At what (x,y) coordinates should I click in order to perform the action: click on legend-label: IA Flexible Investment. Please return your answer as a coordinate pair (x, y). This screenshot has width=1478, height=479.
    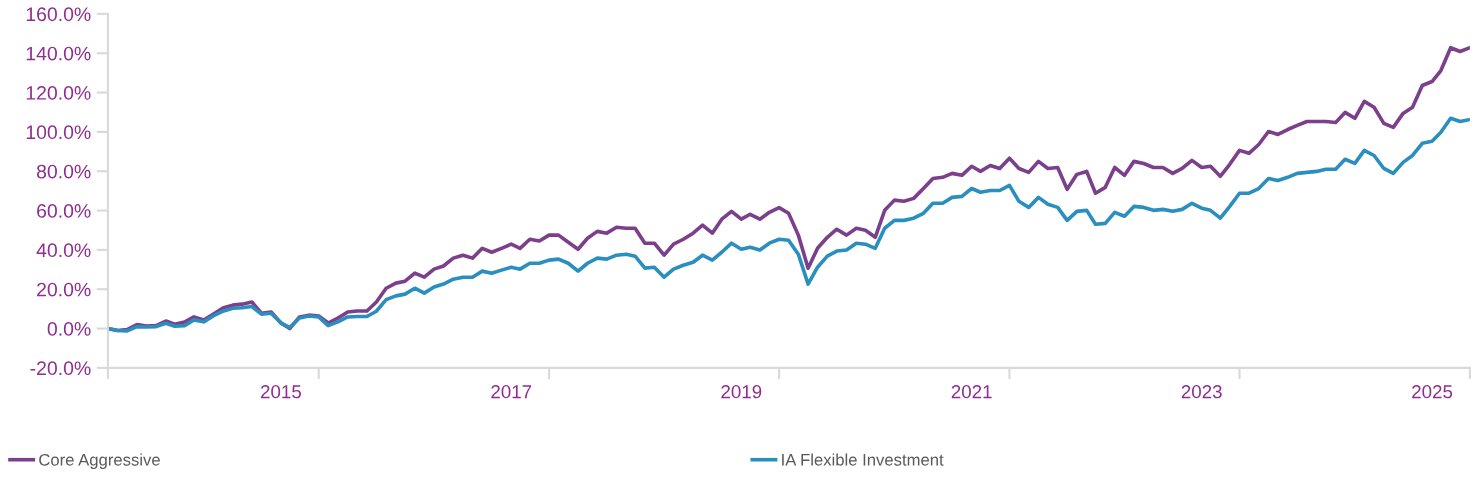
    Looking at the image, I should click on (863, 459).